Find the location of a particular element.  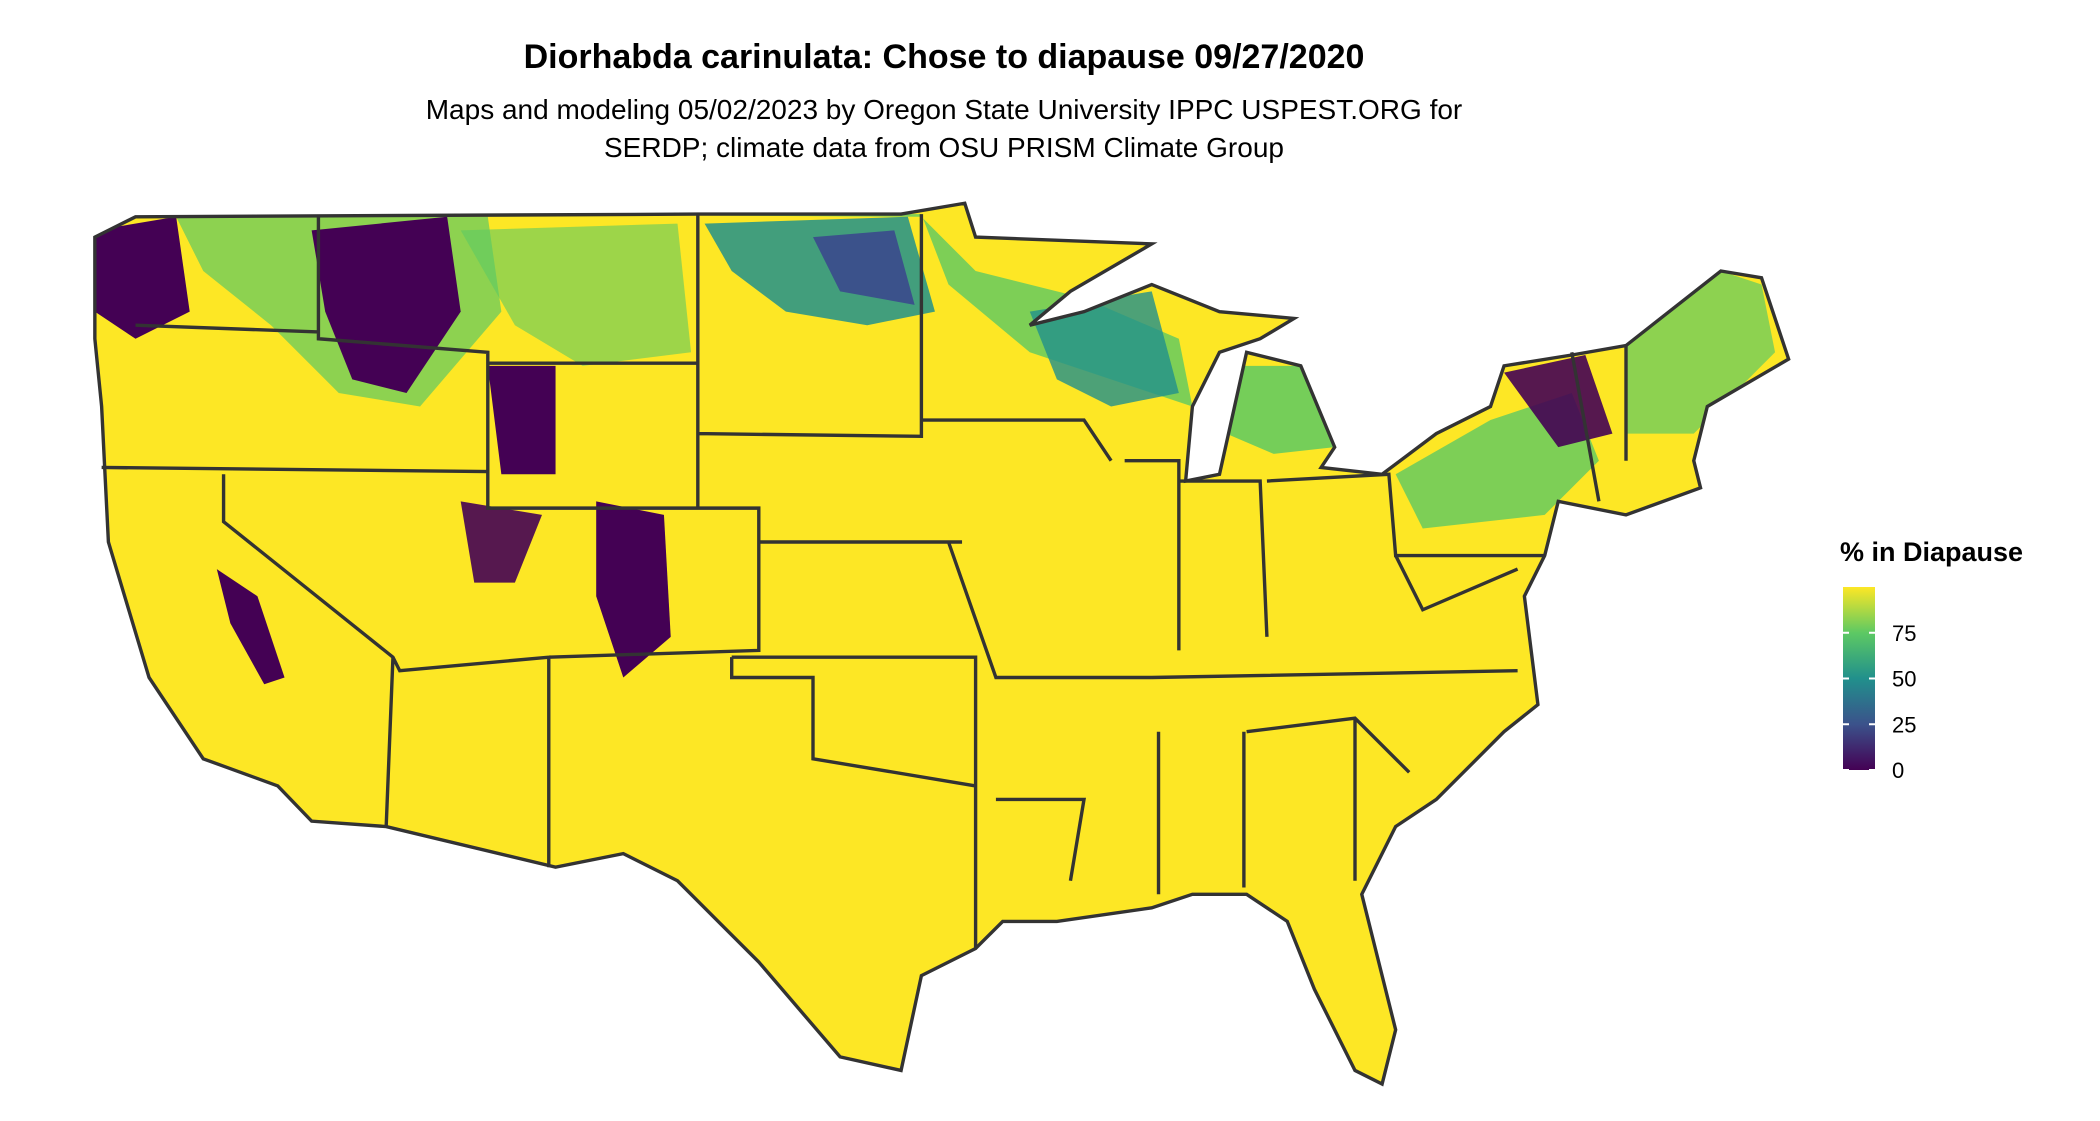

colorbar-tick-label: 75 is located at coordinates (1904, 633).